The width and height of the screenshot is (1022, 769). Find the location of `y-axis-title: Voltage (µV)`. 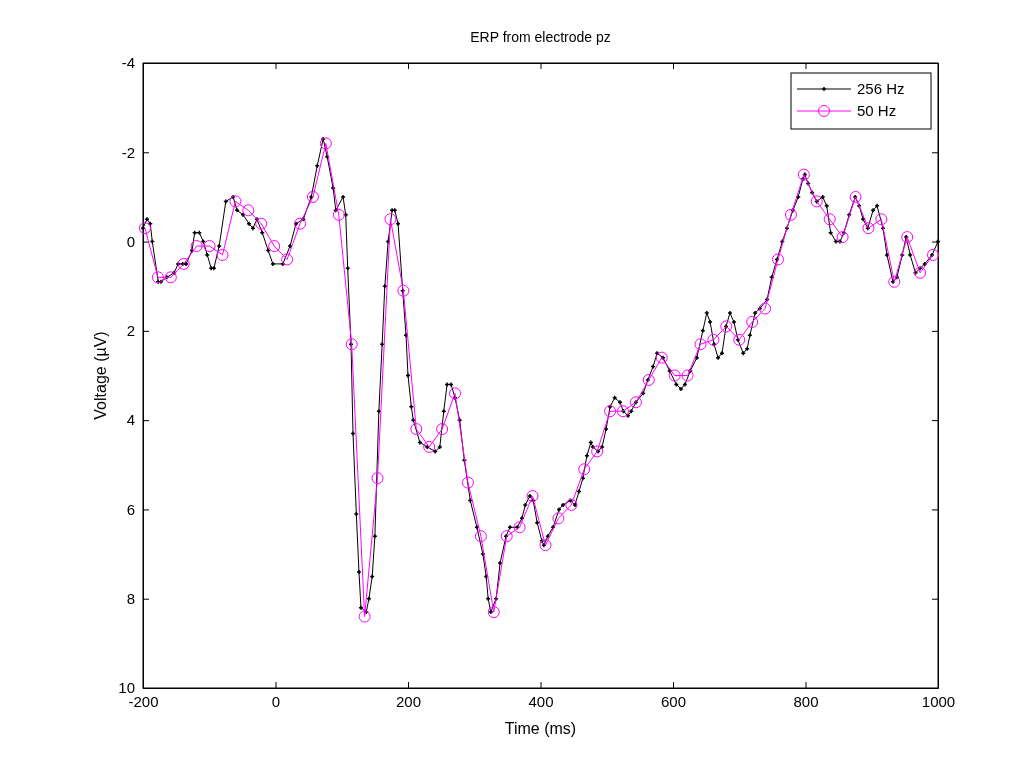

y-axis-title: Voltage (µV) is located at coordinates (100, 375).